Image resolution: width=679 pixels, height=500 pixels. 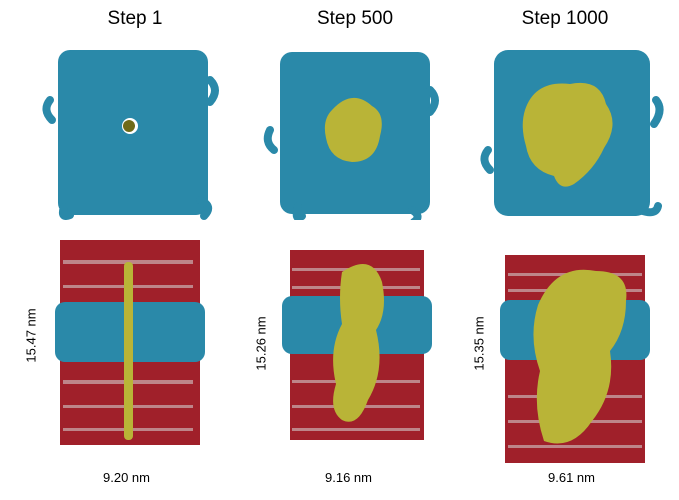 I want to click on step500-title: Step 500, so click(x=355, y=18).